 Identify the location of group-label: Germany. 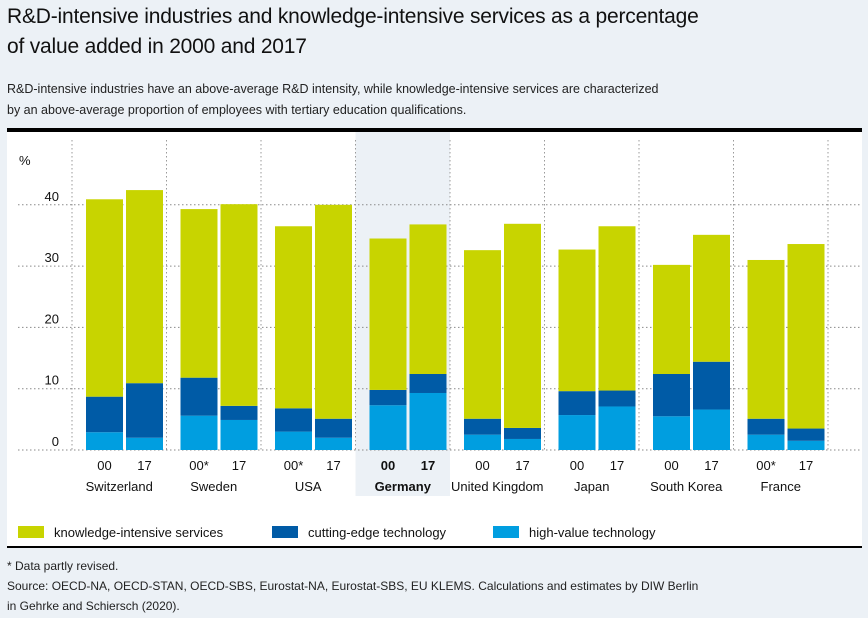
(403, 486).